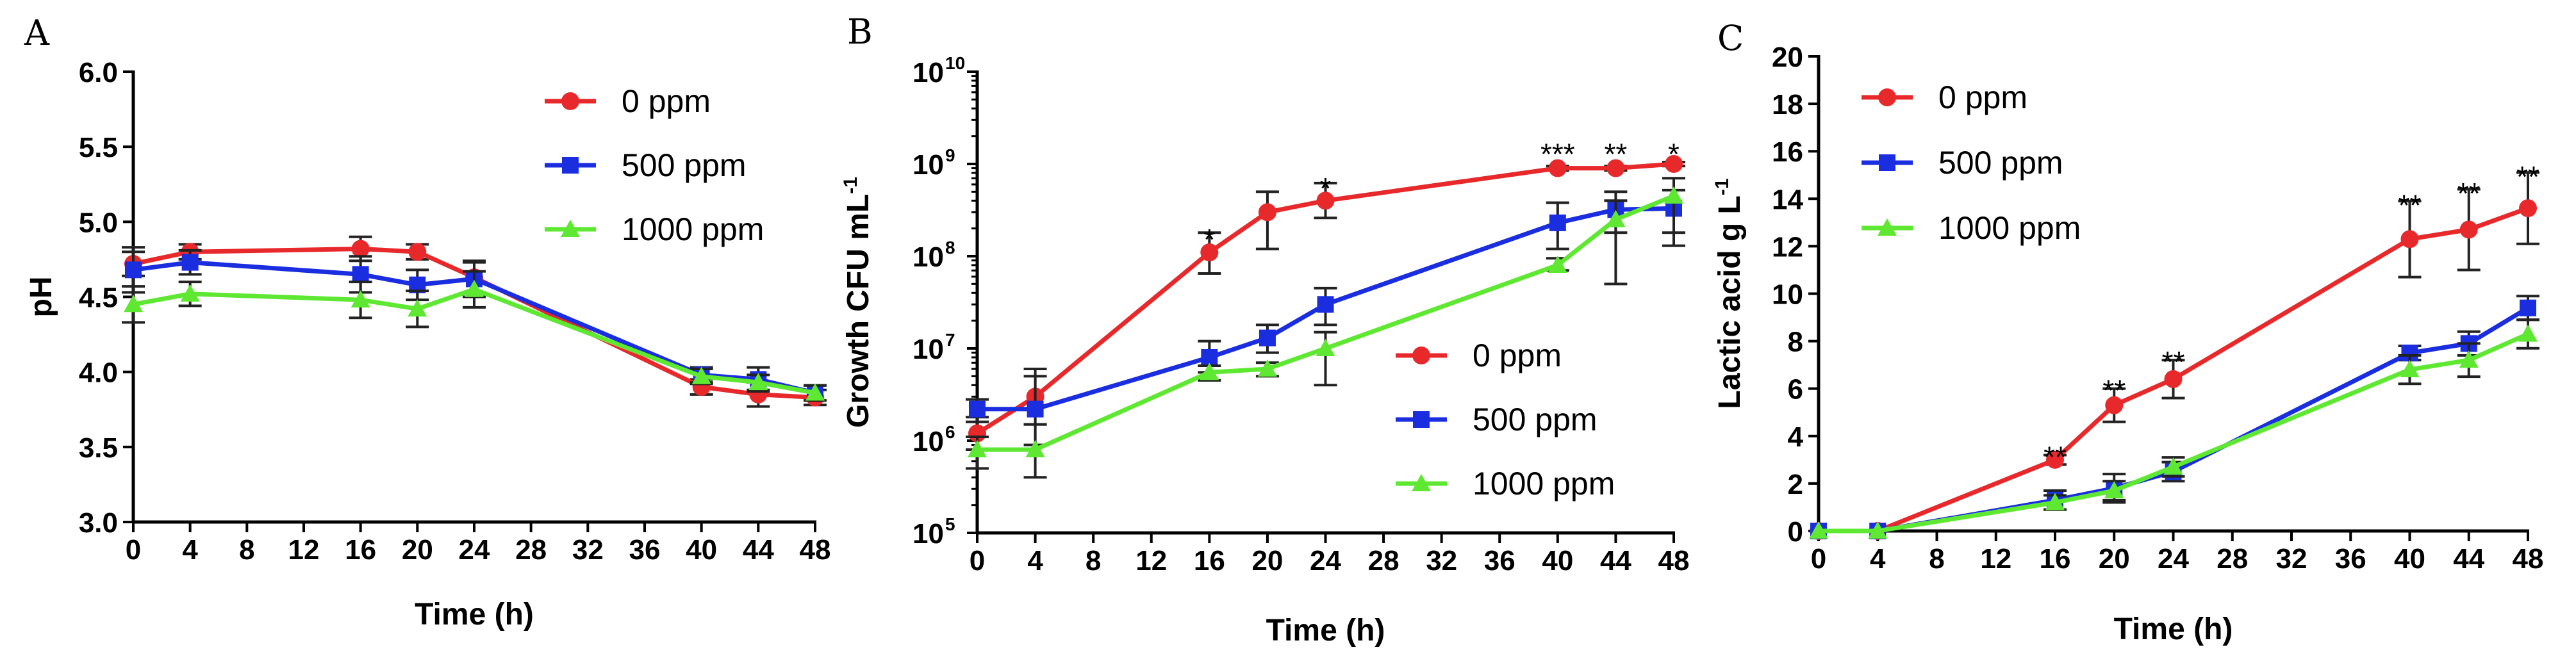 The image size is (2576, 661). What do you see at coordinates (1795, 389) in the screenshot?
I see `y-tick-label: 6` at bounding box center [1795, 389].